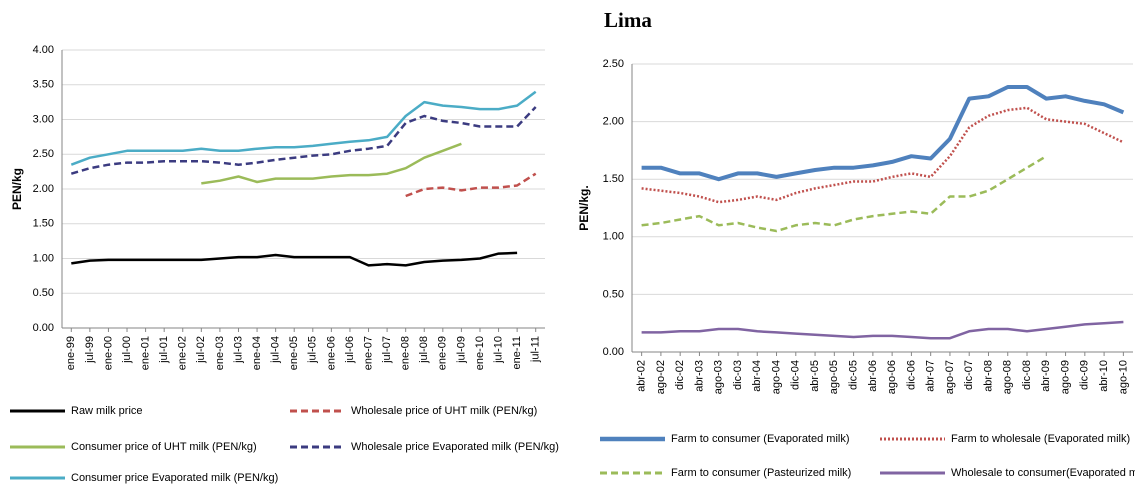  I want to click on x-tick-label: ene-01, so click(146, 353).